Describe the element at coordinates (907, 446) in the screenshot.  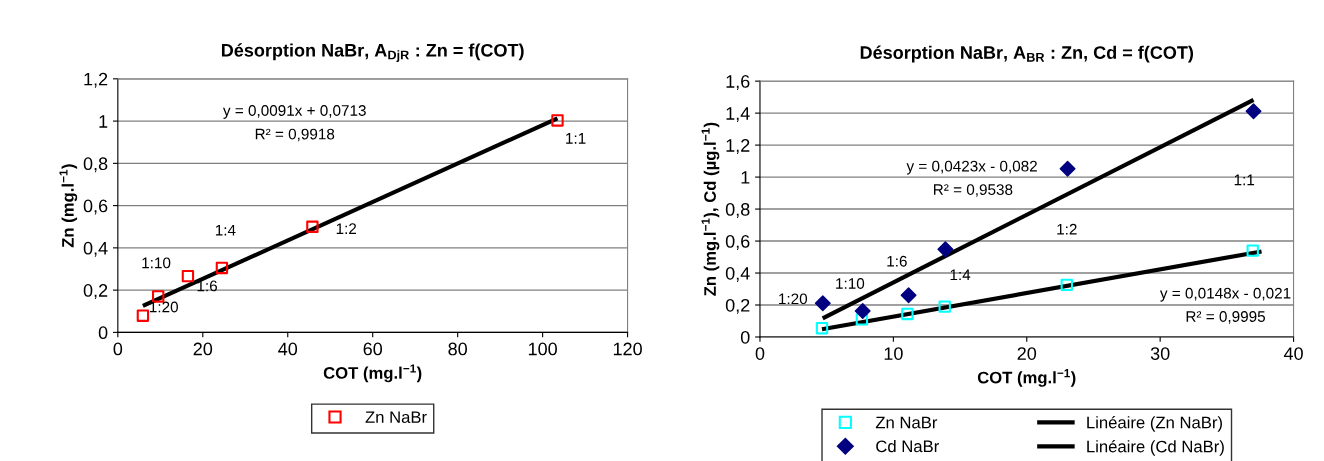
I see `legend-label: Cd NaBr` at that location.